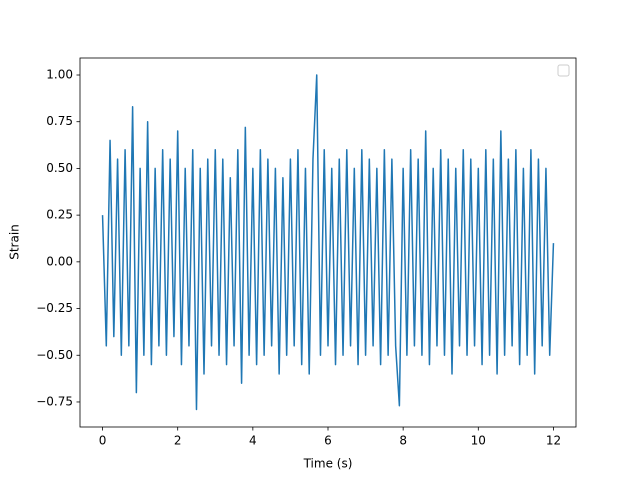  I want to click on x-tick-label: 12, so click(553, 441).